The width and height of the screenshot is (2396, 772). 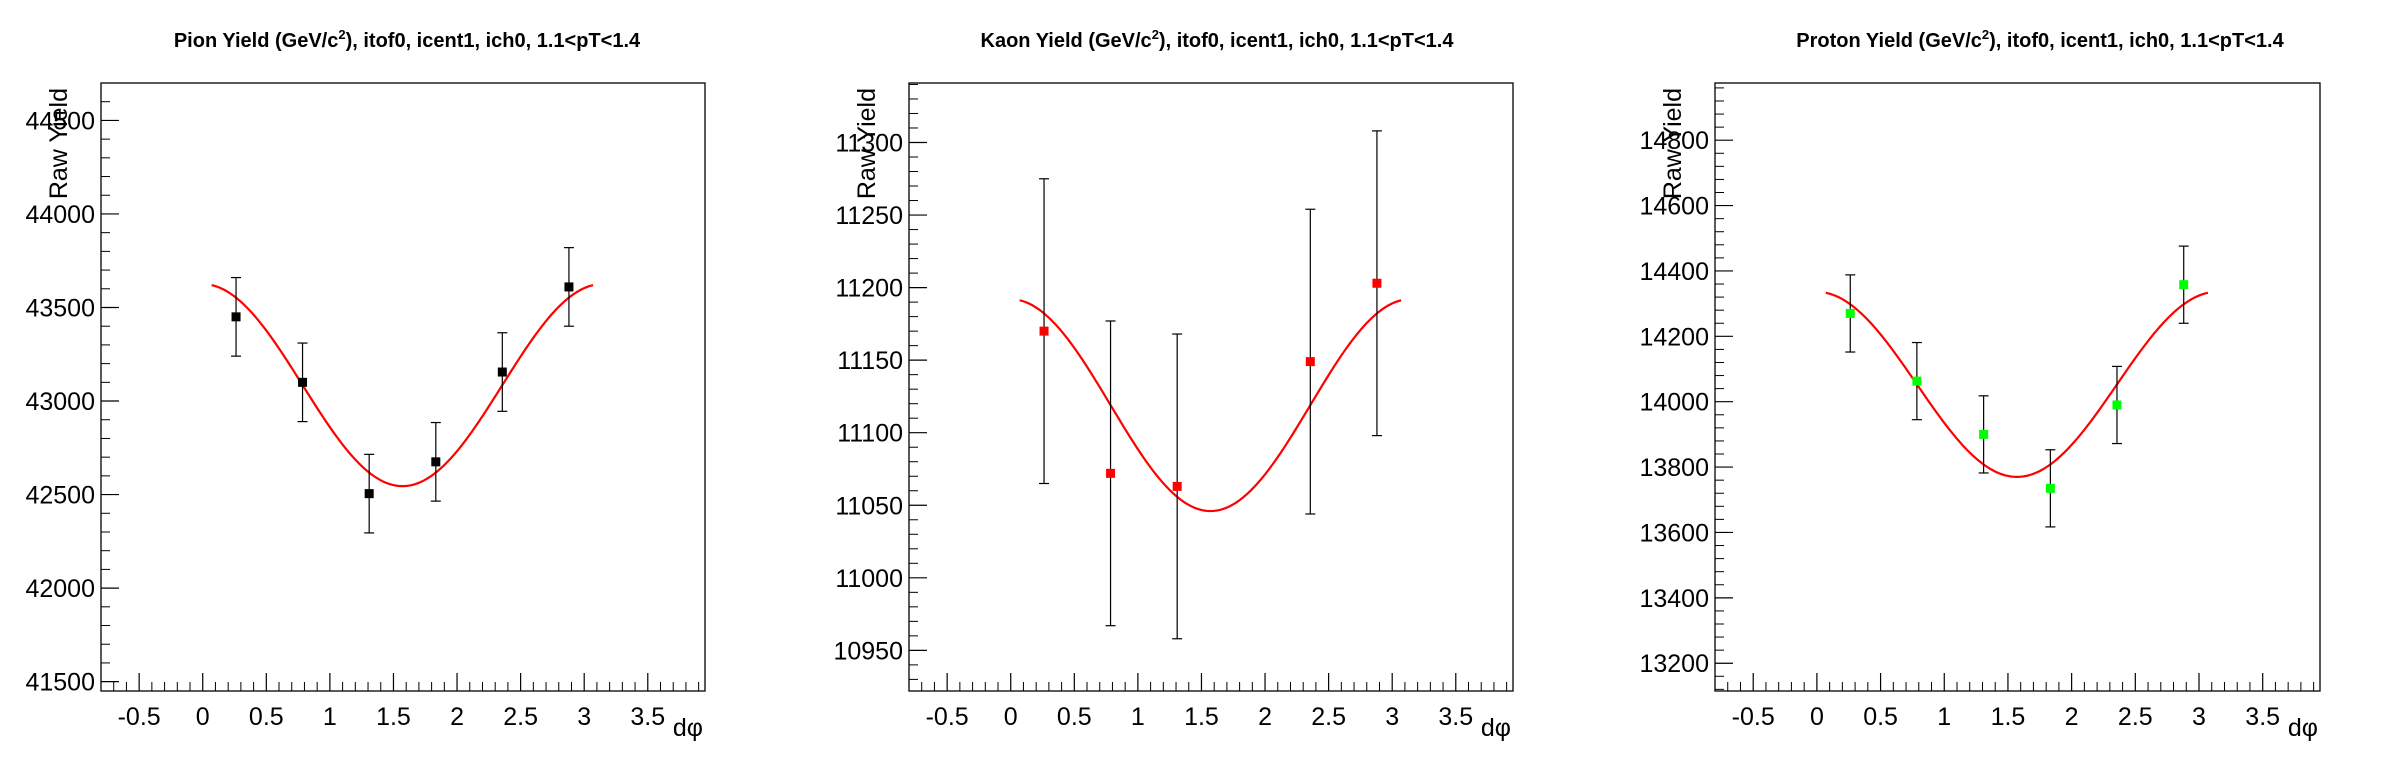 What do you see at coordinates (60, 121) in the screenshot?
I see `y-tick-label: 44500` at bounding box center [60, 121].